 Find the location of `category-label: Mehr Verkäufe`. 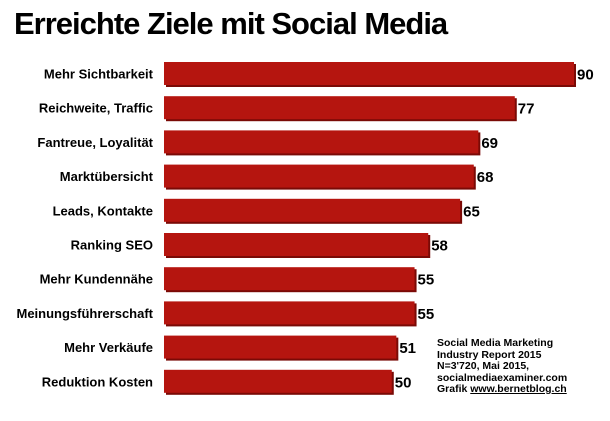

category-label: Mehr Verkäufe is located at coordinates (108, 347).